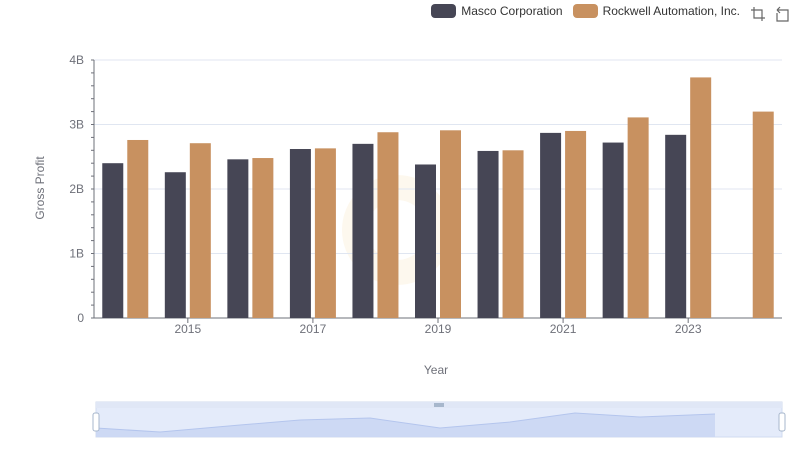  Describe the element at coordinates (613, 230) in the screenshot. I see `bar-masco-2022` at that location.